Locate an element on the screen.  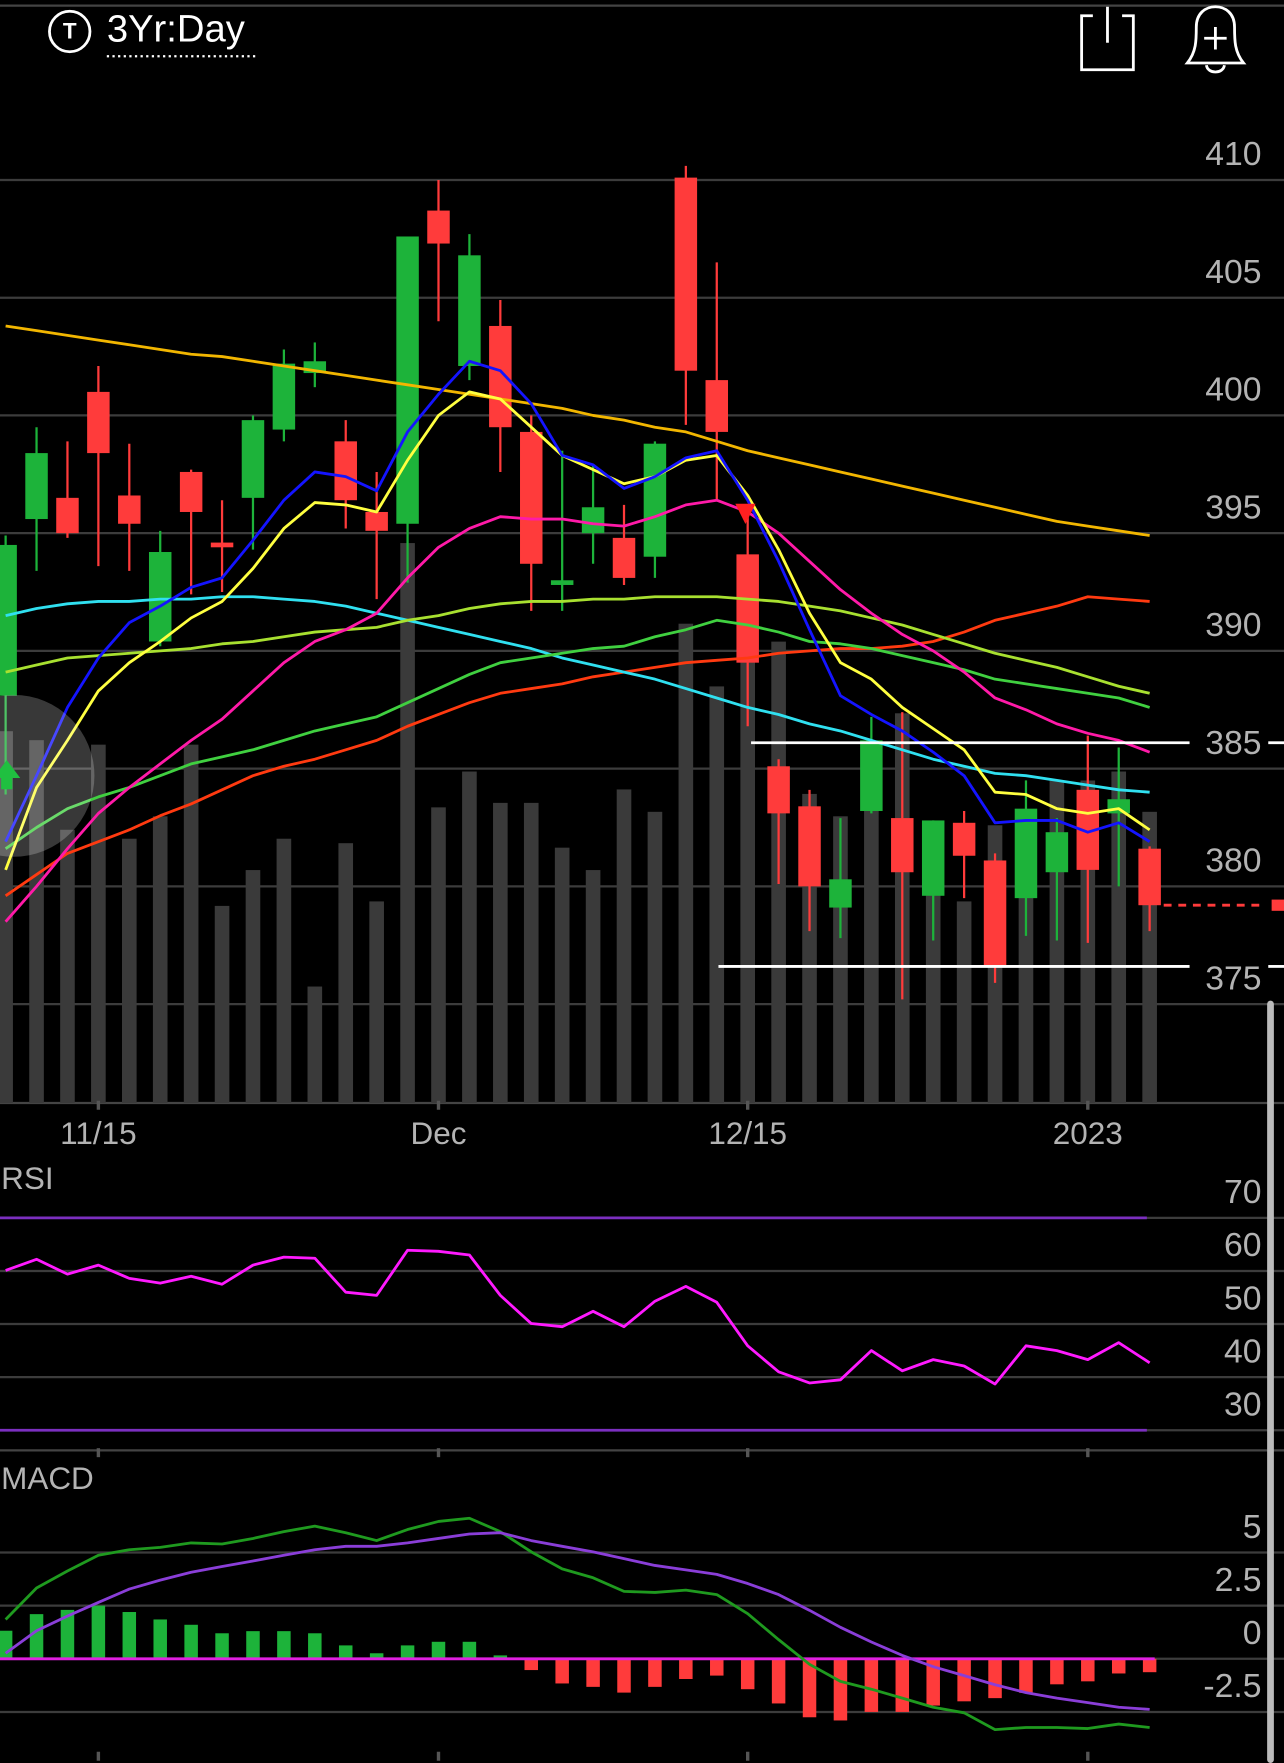
y-tick-label: 60 is located at coordinates (1243, 1245).